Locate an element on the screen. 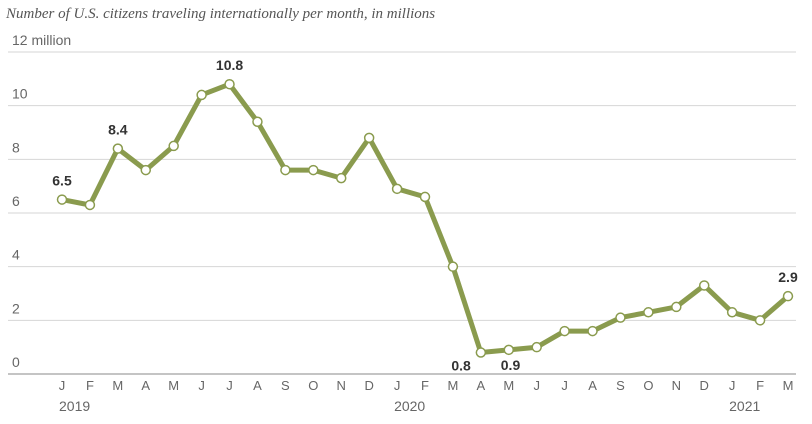  data-label-10.8: 10.8 is located at coordinates (229, 65).